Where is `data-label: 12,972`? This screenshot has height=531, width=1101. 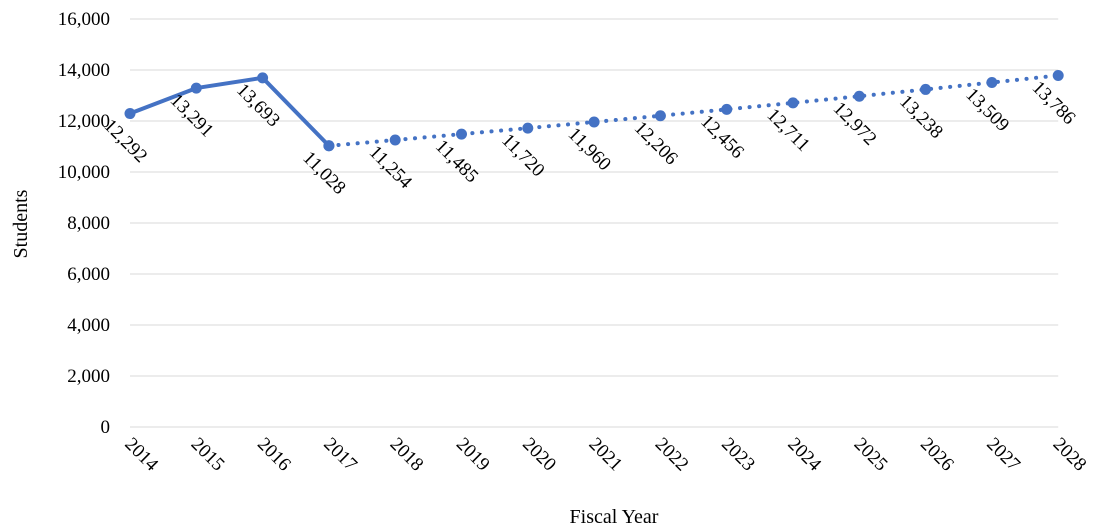
data-label: 12,972 is located at coordinates (855, 124).